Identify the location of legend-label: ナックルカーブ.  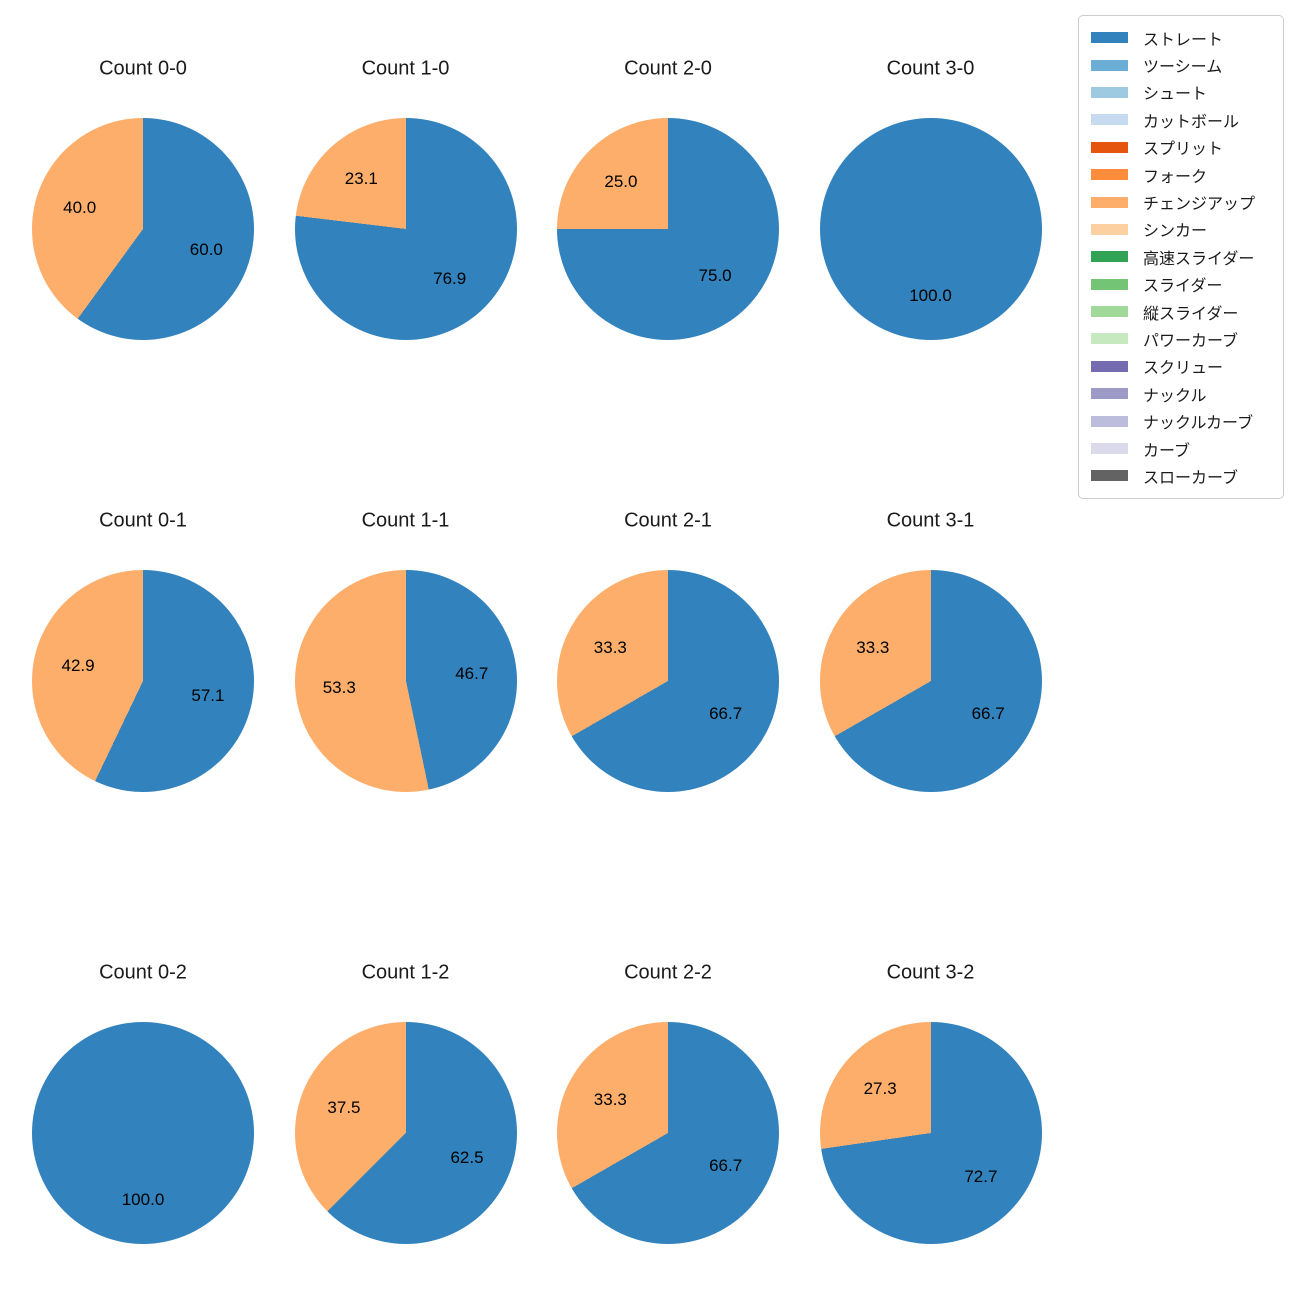
(1198, 424).